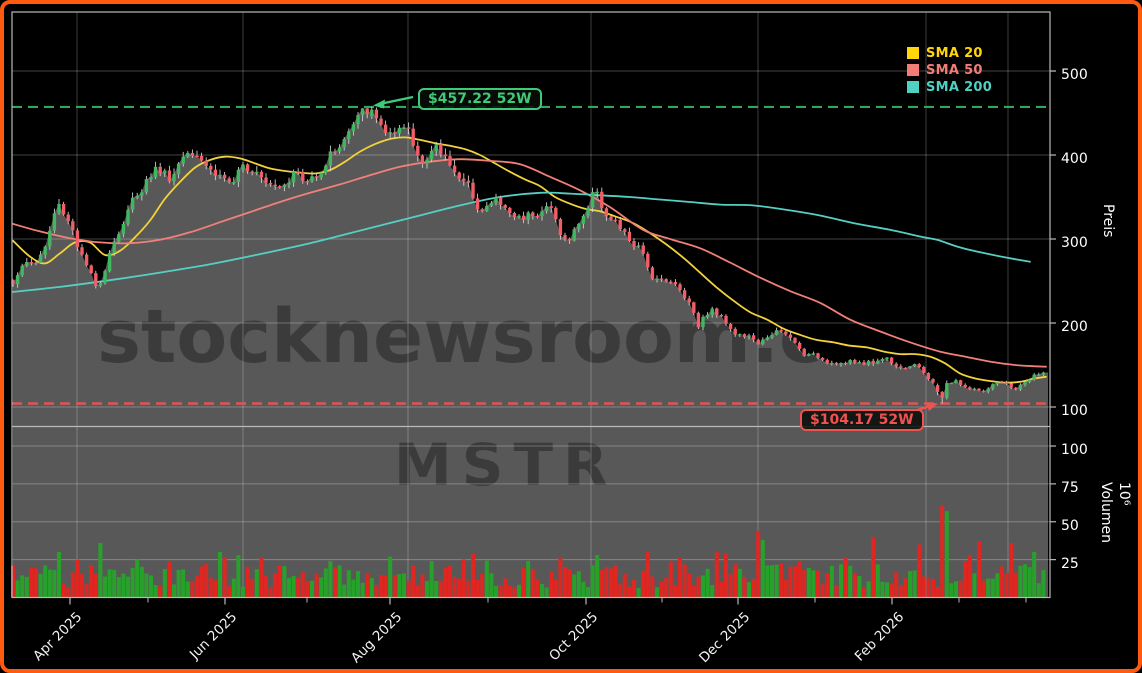  What do you see at coordinates (1070, 525) in the screenshot?
I see `volume-tick-50: 50` at bounding box center [1070, 525].